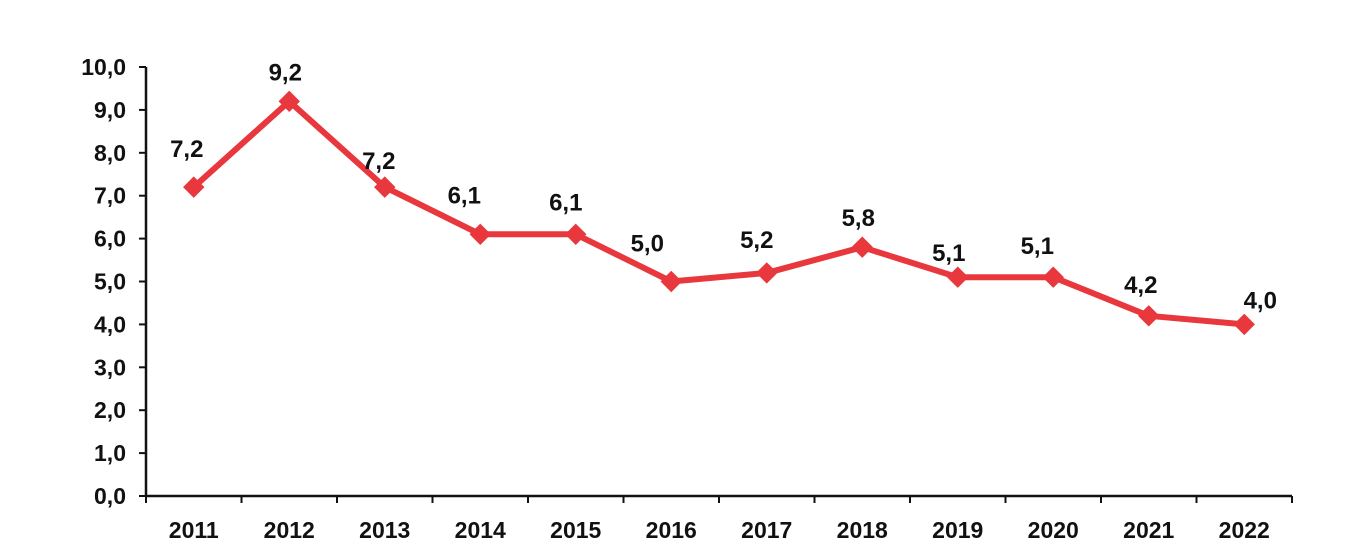 This screenshot has height=560, width=1358. I want to click on x-tick-label: 2021, so click(1148, 530).